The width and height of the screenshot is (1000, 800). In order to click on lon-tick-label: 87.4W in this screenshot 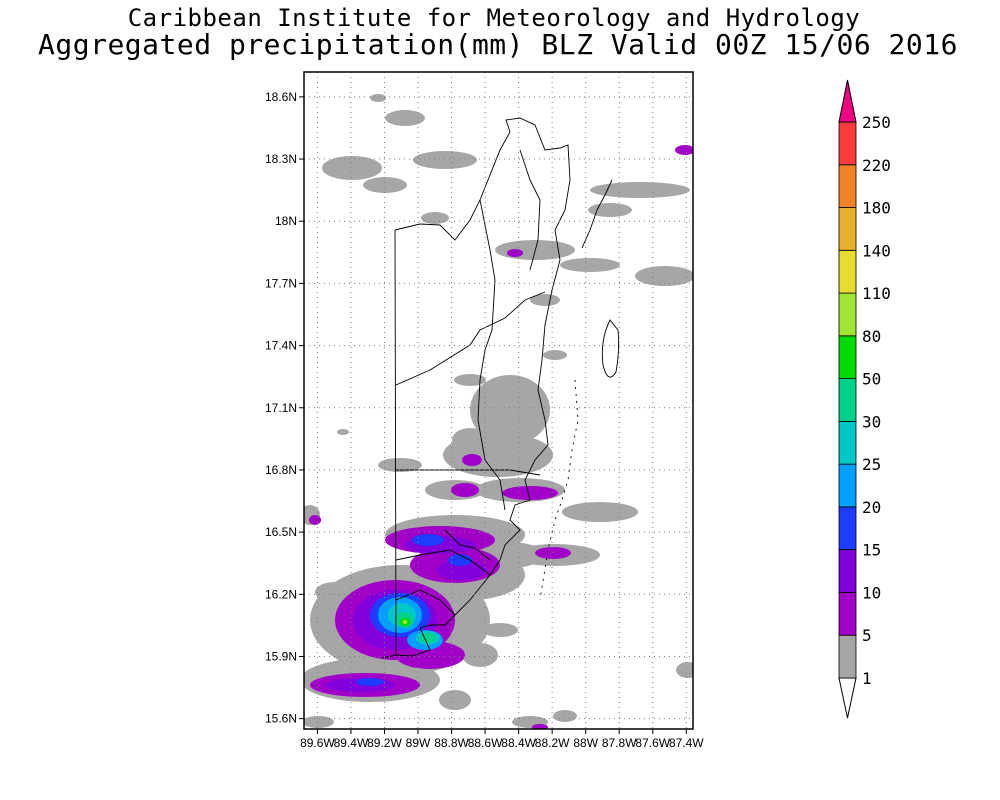, I will do `click(686, 743)`.